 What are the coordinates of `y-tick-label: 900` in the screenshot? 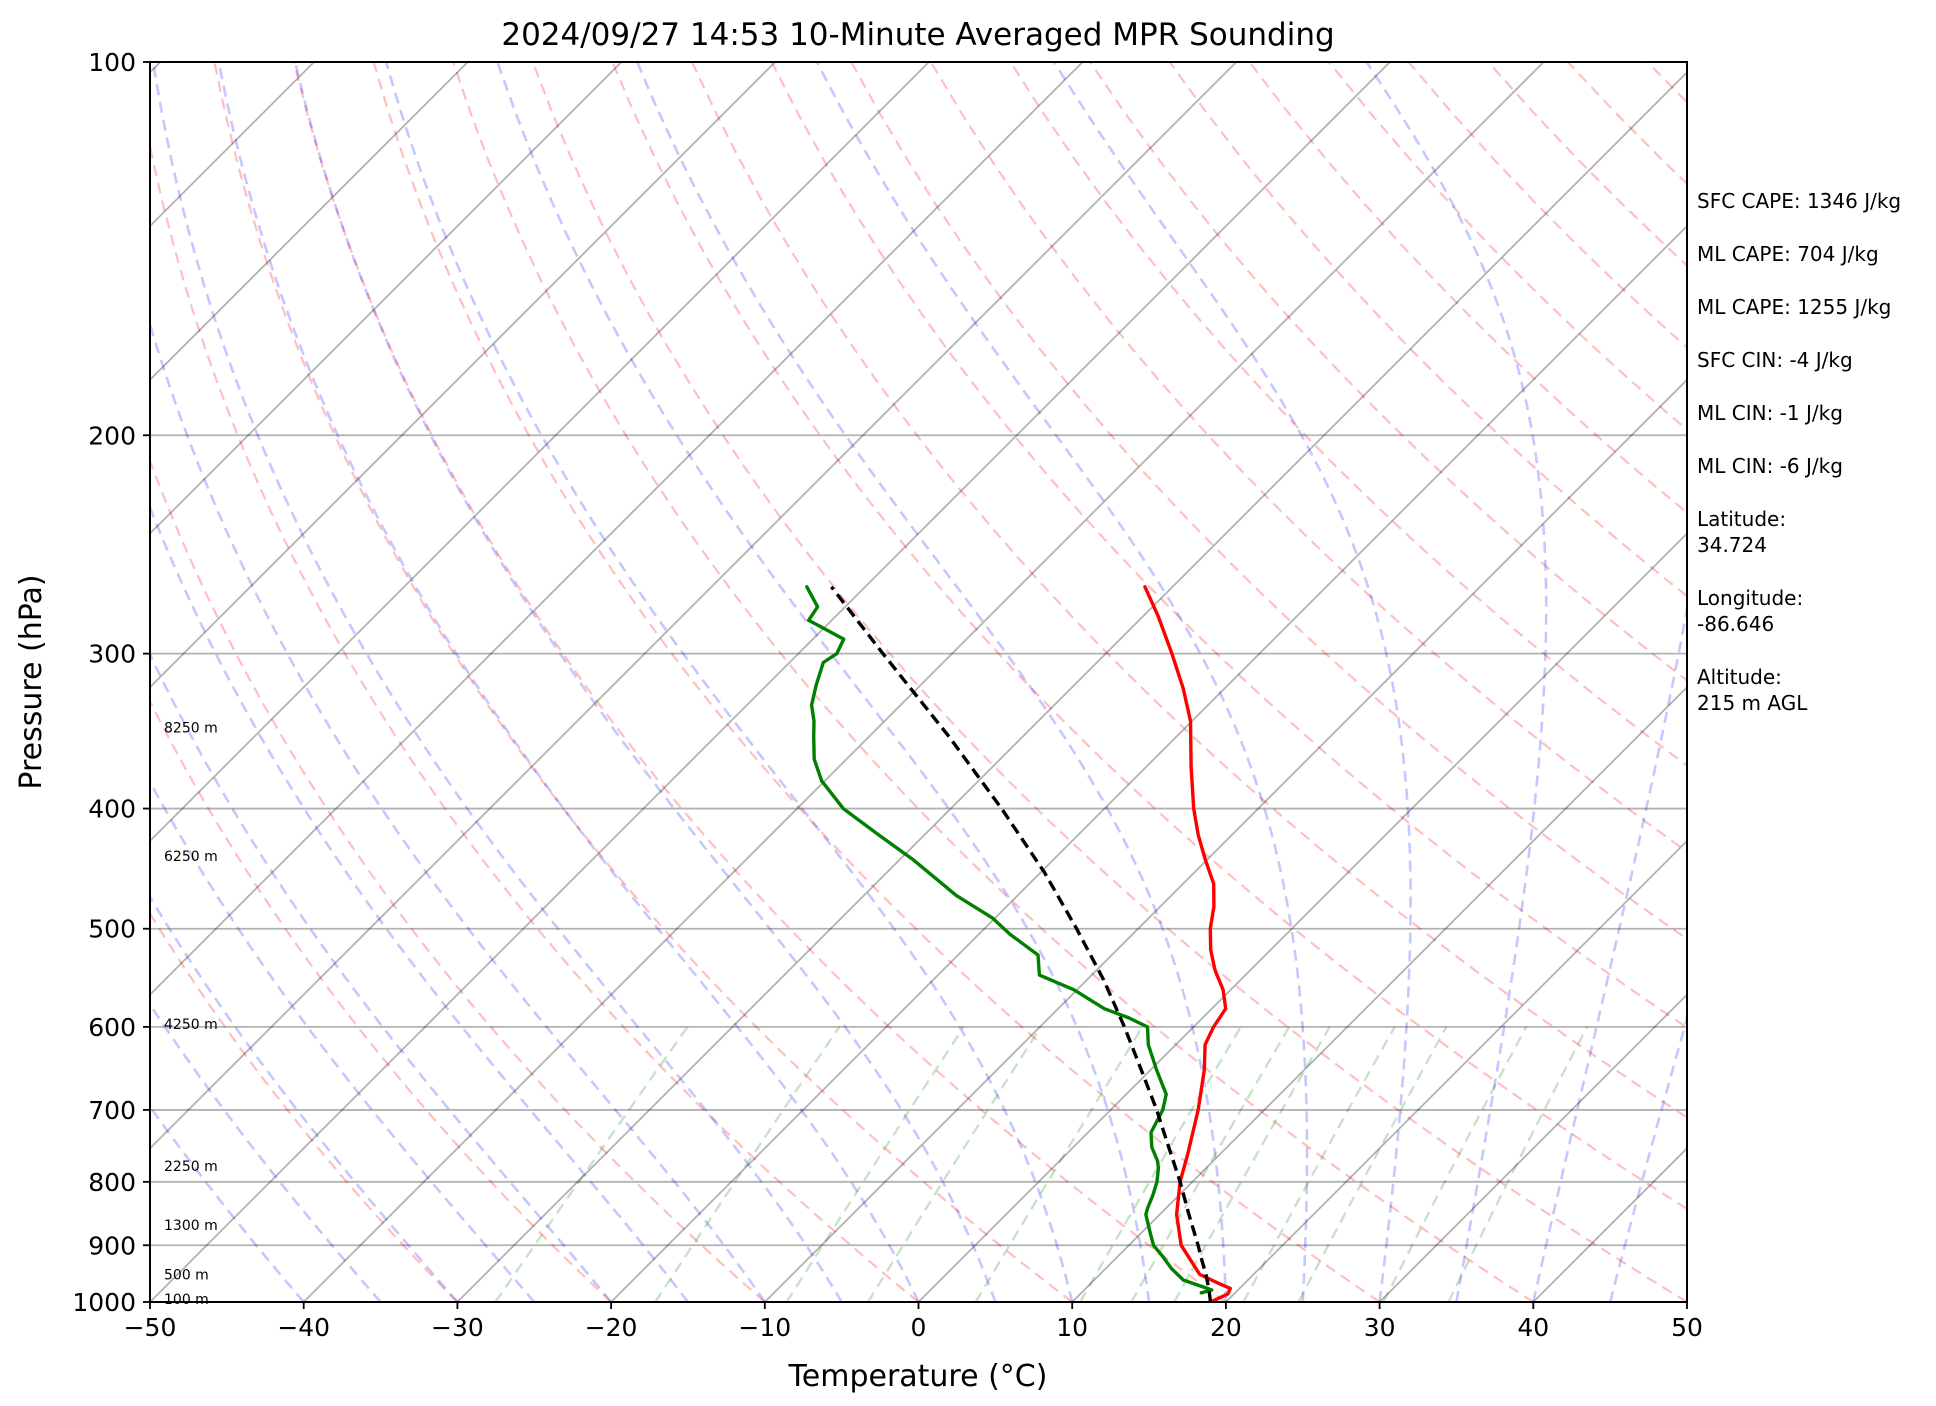 It's located at (112, 1245).